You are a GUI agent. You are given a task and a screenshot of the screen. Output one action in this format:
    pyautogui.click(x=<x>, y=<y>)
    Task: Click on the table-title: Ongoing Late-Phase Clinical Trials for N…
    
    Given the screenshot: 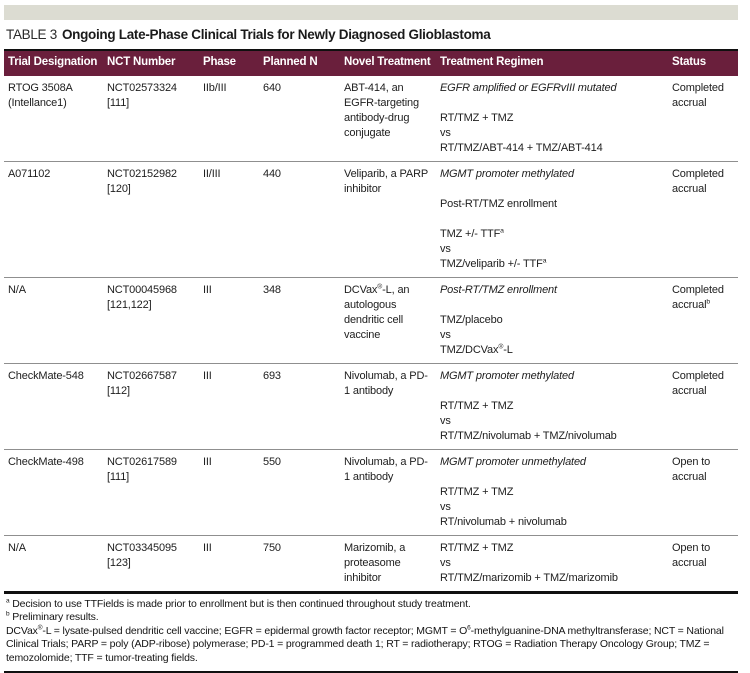 What is the action you would take?
    pyautogui.click(x=276, y=34)
    